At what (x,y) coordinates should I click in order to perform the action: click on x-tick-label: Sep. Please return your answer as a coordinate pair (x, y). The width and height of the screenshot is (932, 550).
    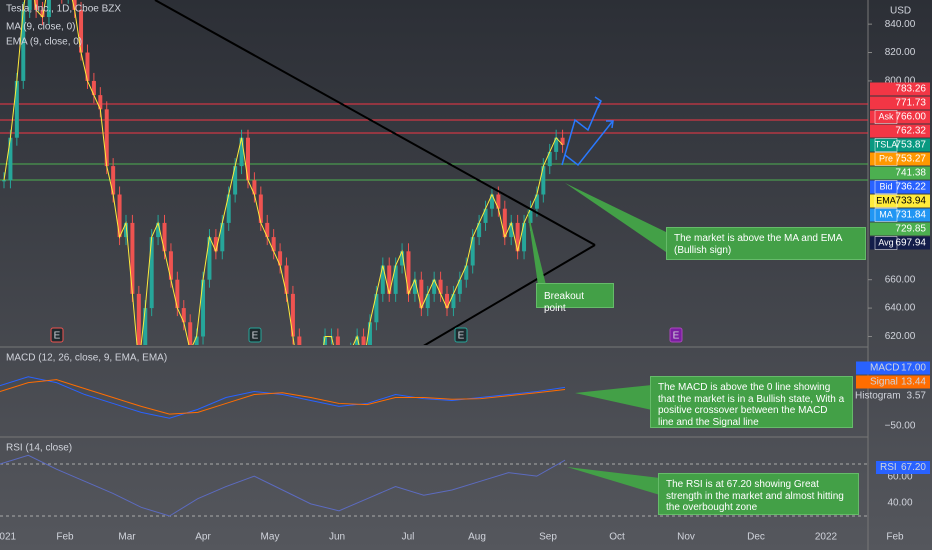
    Looking at the image, I should click on (548, 537).